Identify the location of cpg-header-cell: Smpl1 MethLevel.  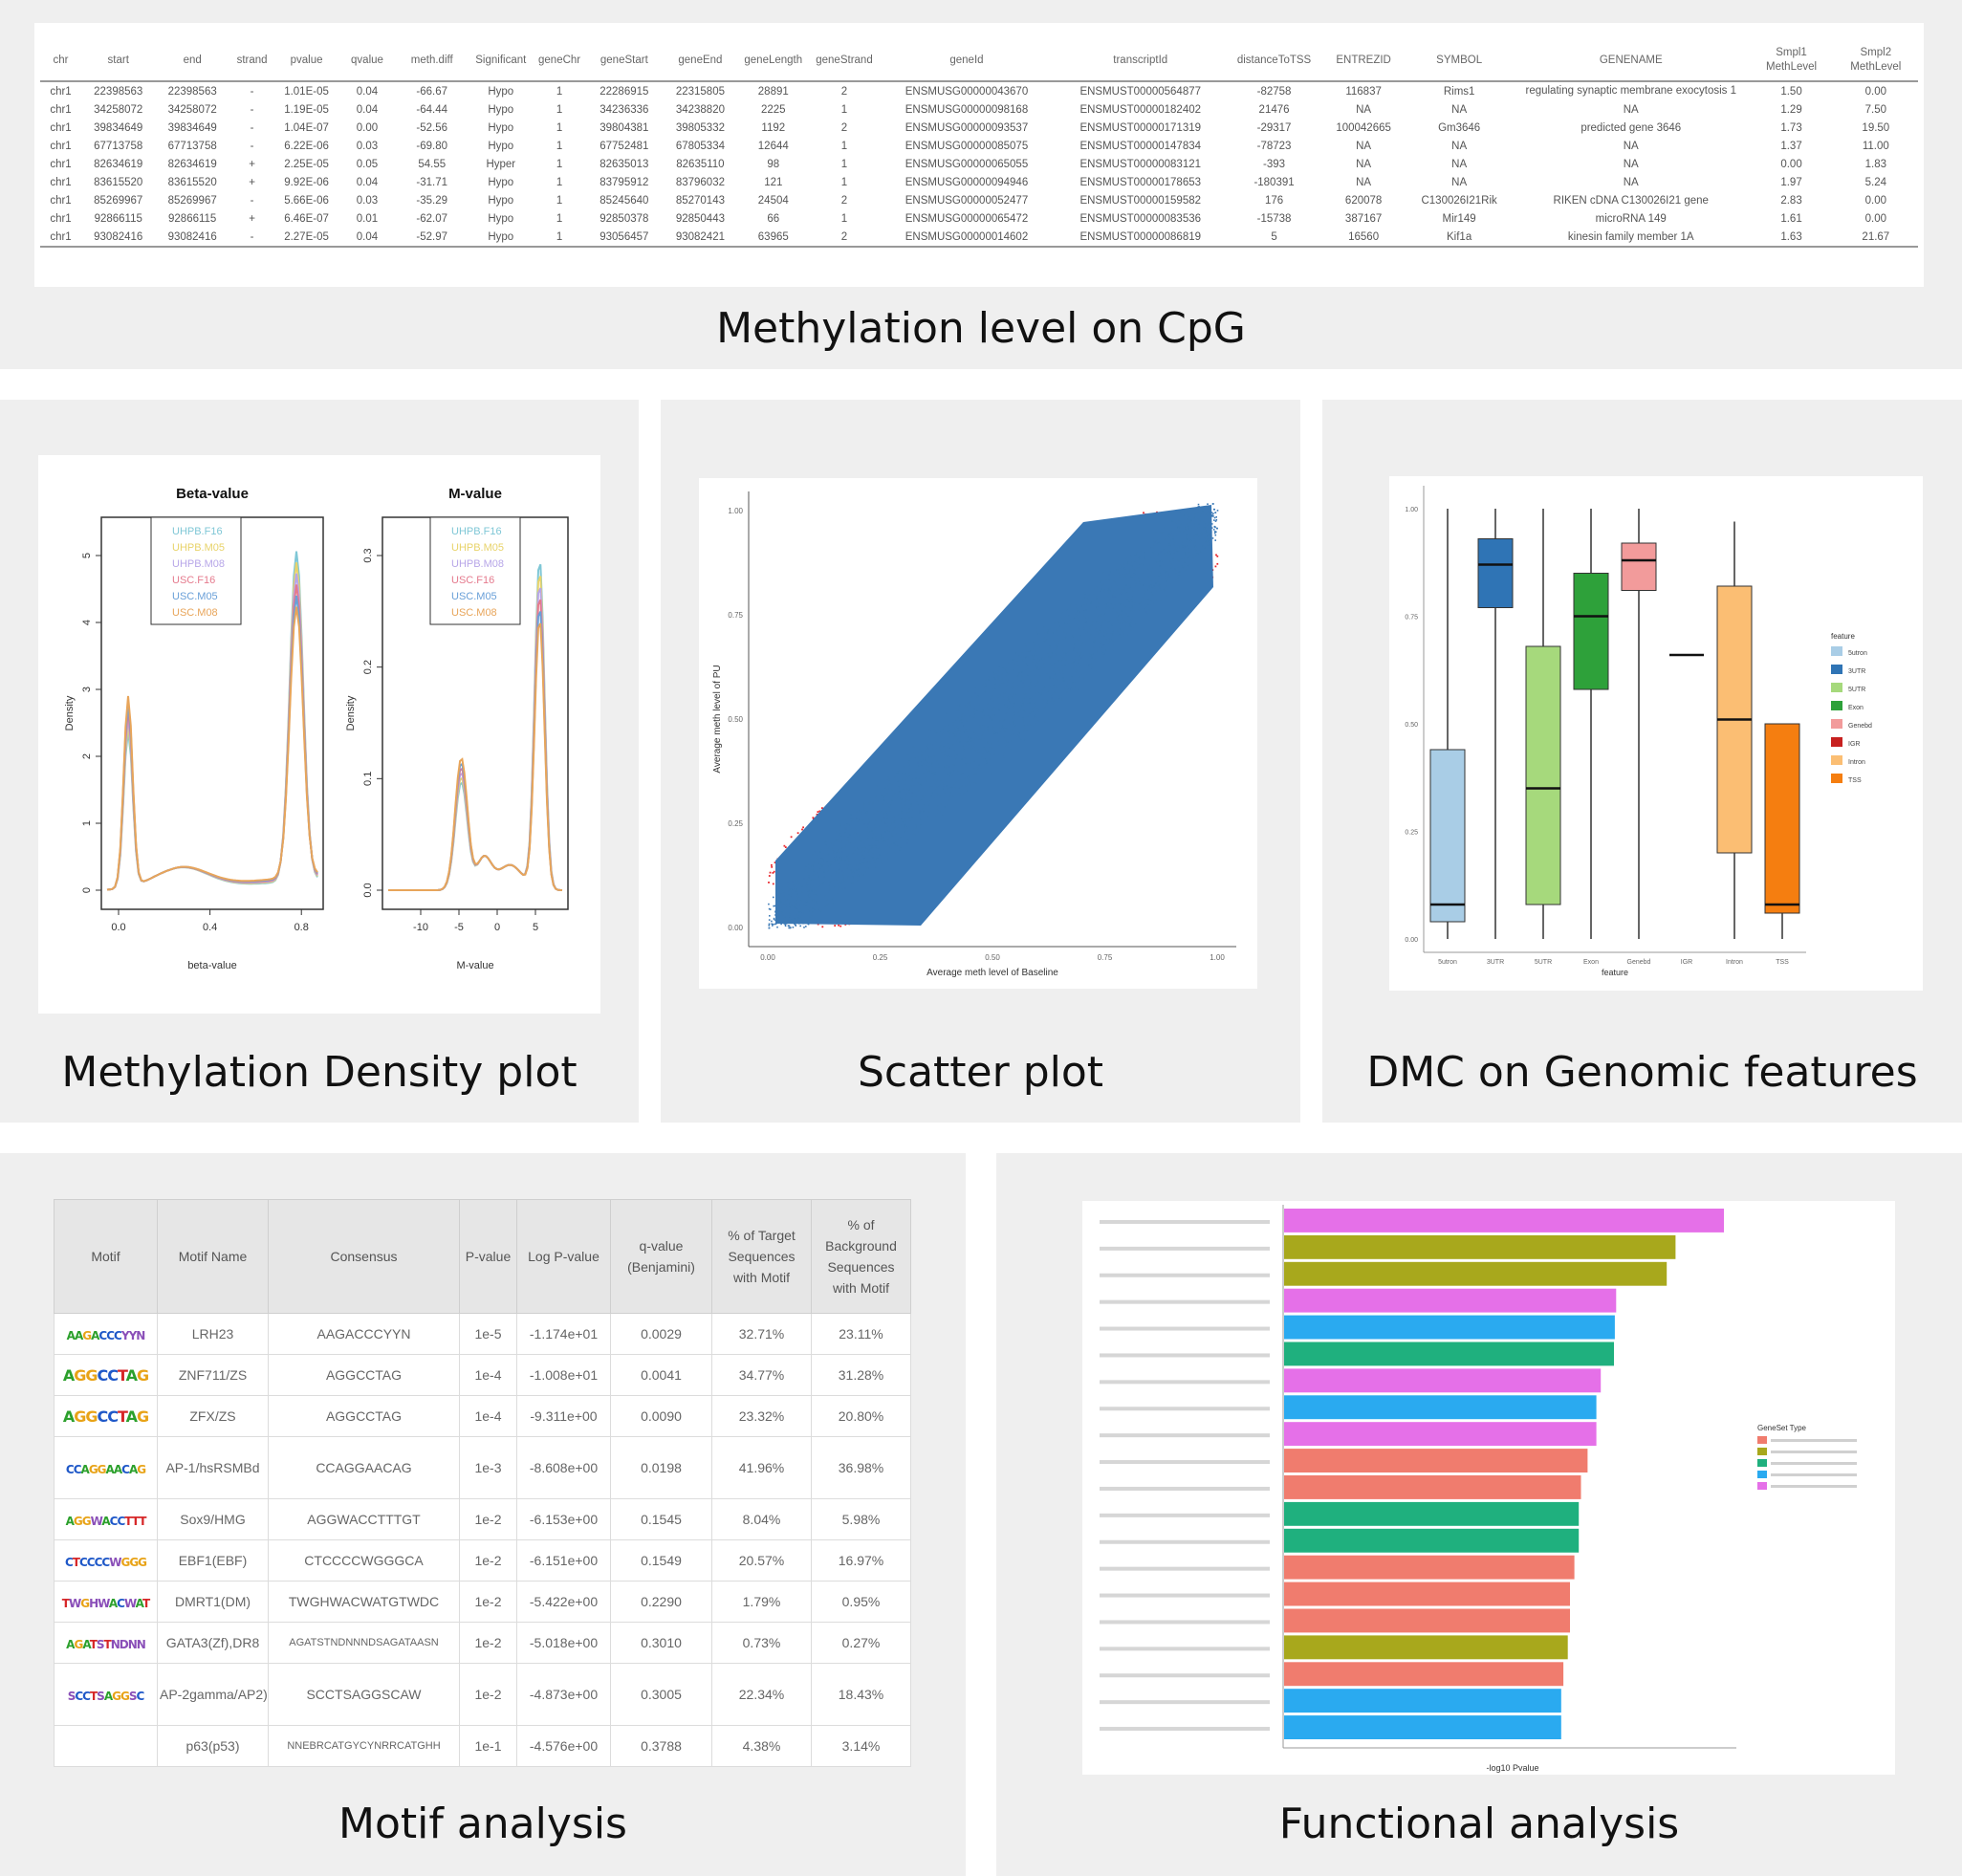
(1791, 61).